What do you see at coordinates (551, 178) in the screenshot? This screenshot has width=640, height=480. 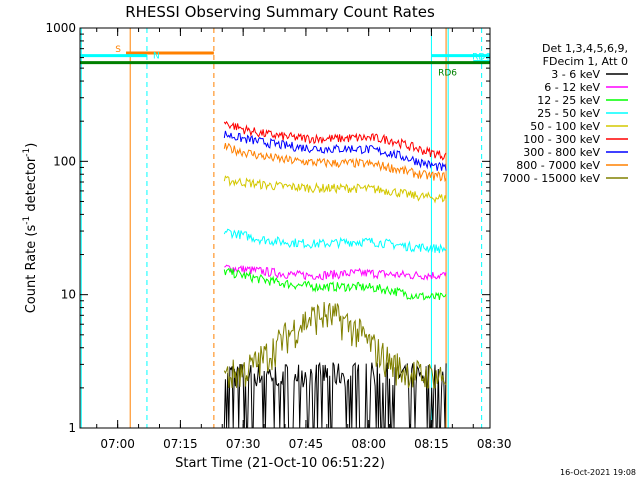 I see `legend-label-8: 7000 - 15000 keV` at bounding box center [551, 178].